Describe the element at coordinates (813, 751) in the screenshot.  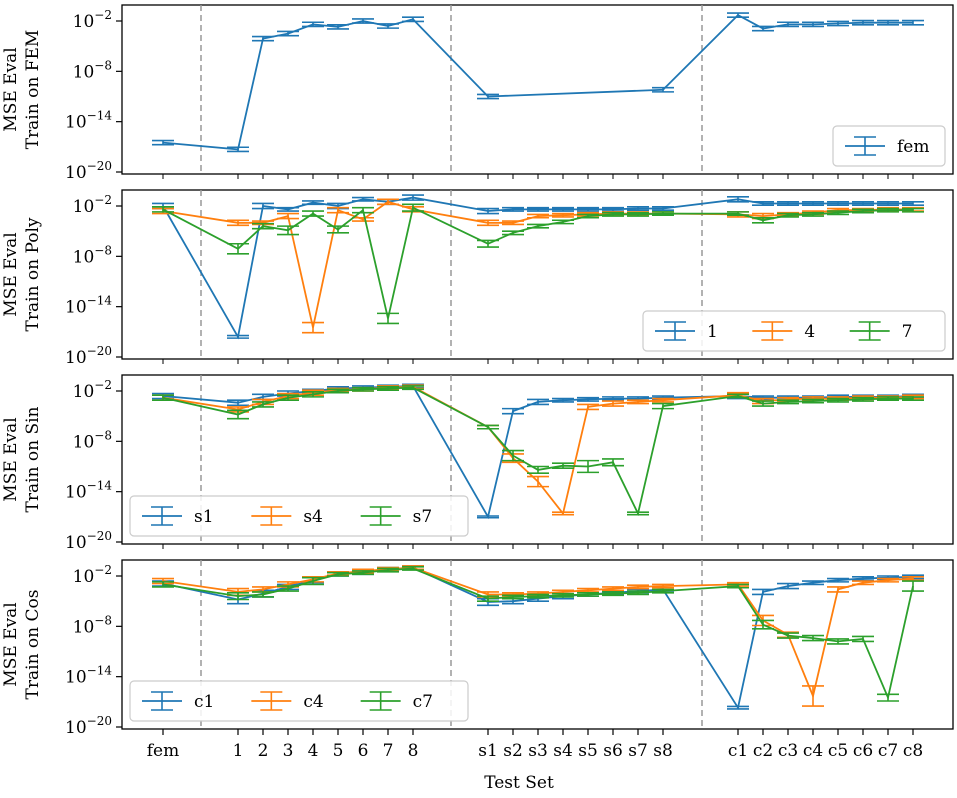
I see `x-tick-label: c4` at that location.